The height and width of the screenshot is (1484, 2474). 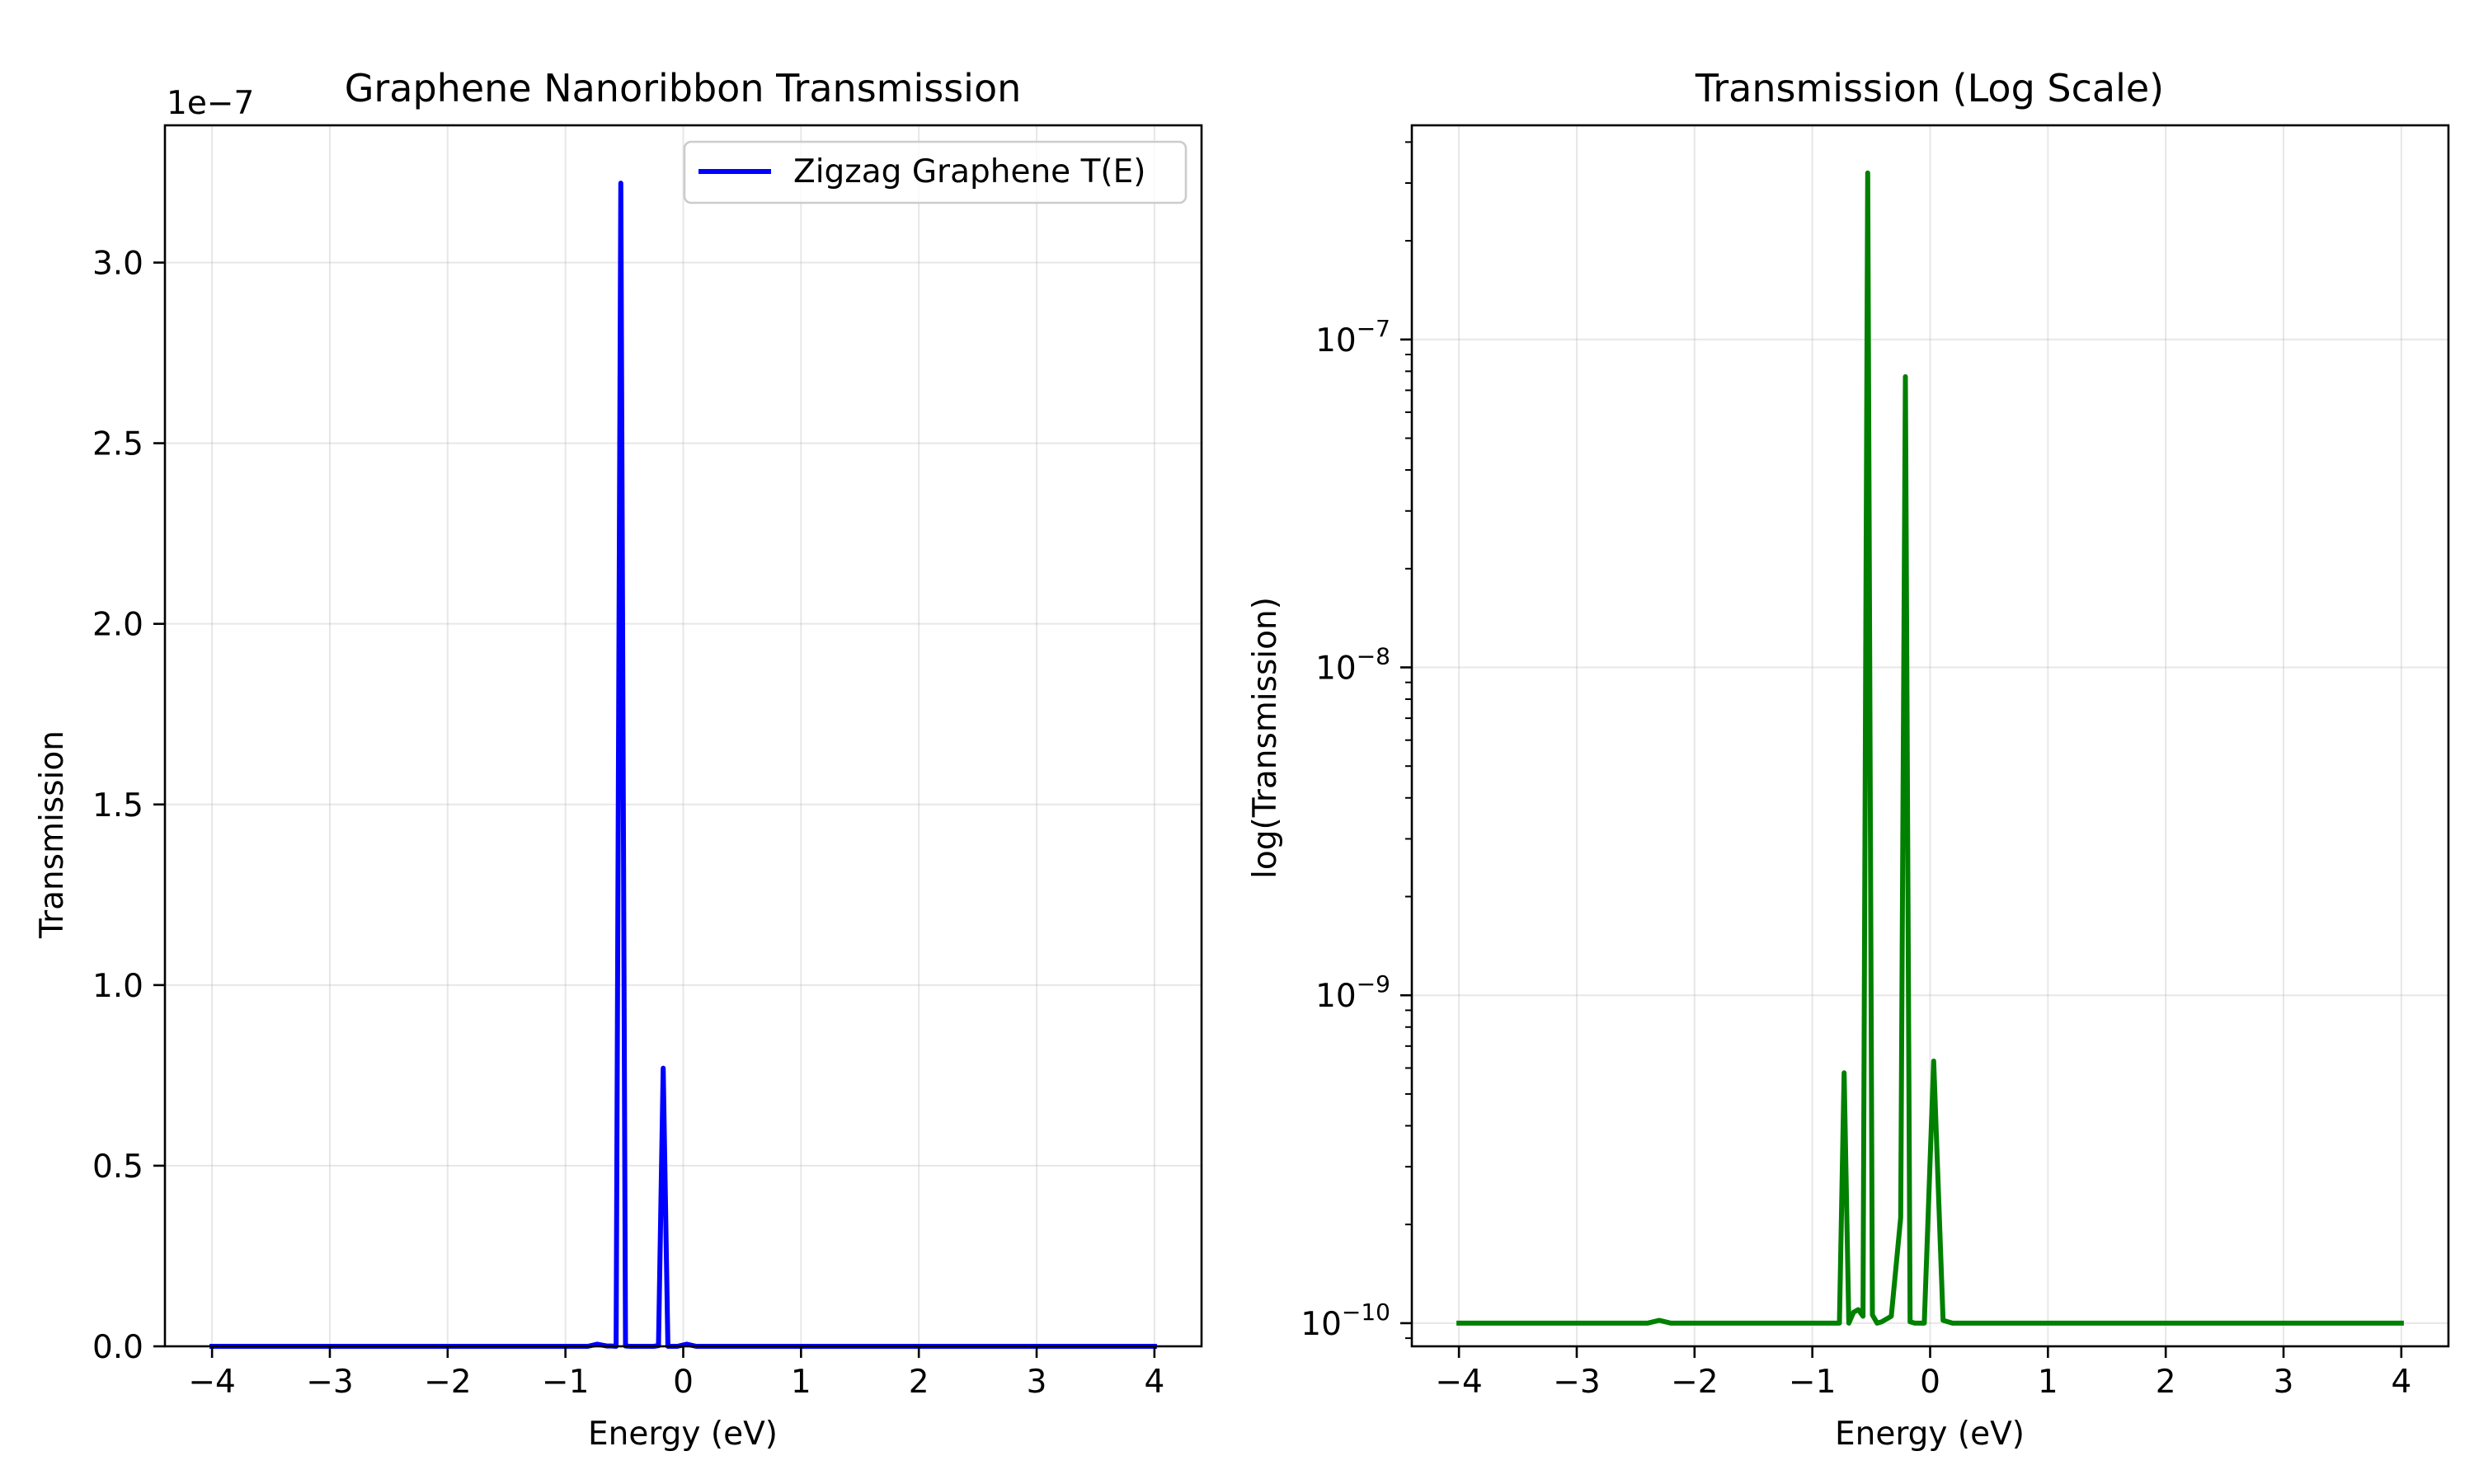 I want to click on legend: Zigzag Graphene T(E), so click(x=935, y=172).